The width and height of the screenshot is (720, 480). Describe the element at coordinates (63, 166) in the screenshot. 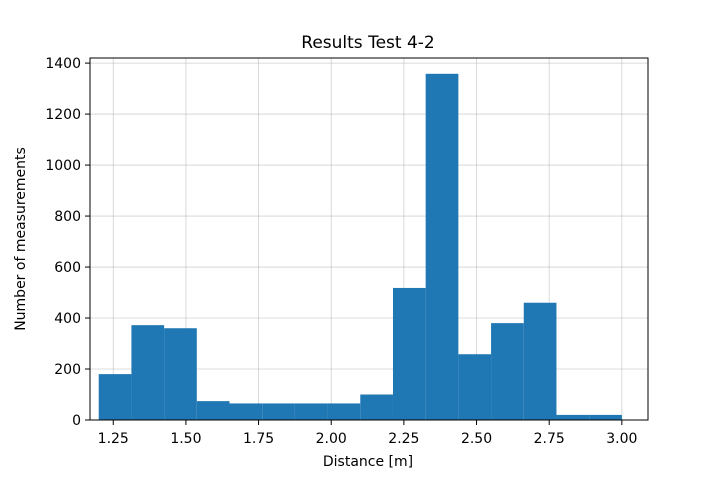

I see `y-tick-label: 1000` at that location.